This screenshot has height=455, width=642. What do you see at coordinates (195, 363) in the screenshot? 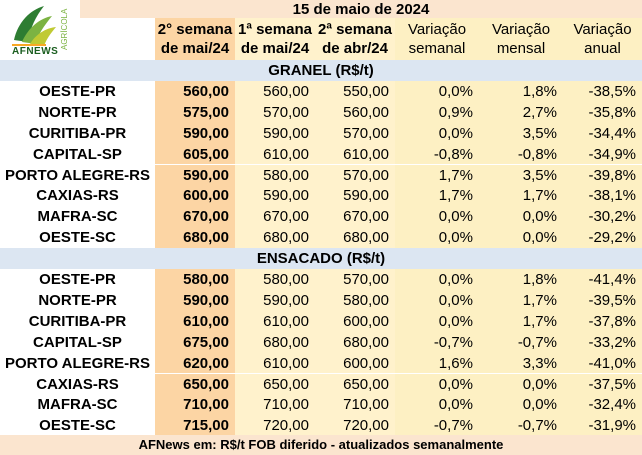
I see `current-week-cell: 620,00` at bounding box center [195, 363].